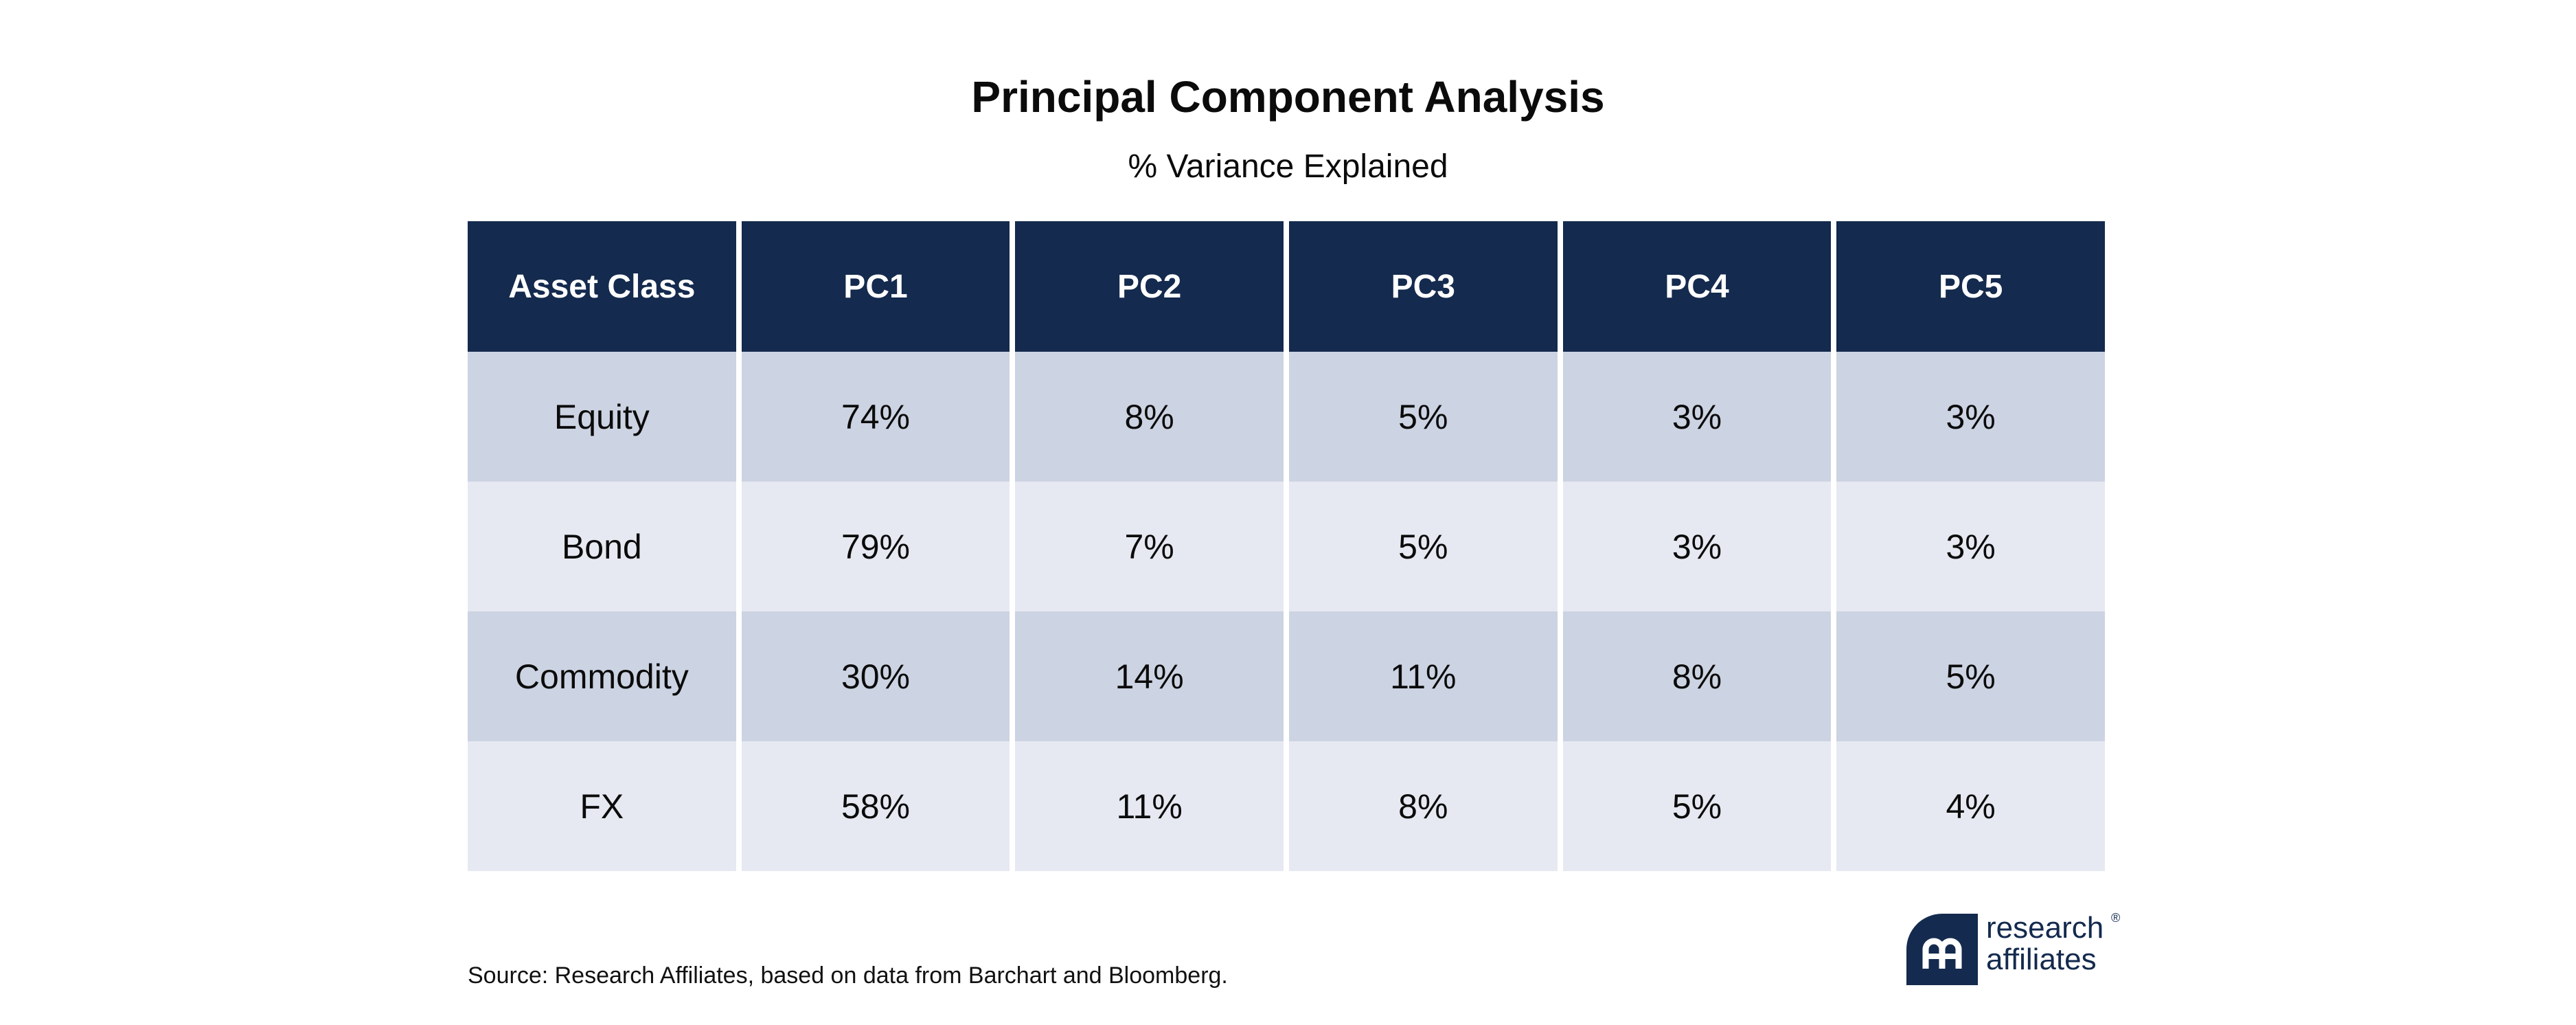 This screenshot has height=1025, width=2576. What do you see at coordinates (602, 546) in the screenshot?
I see `row-label-cell: Bond` at bounding box center [602, 546].